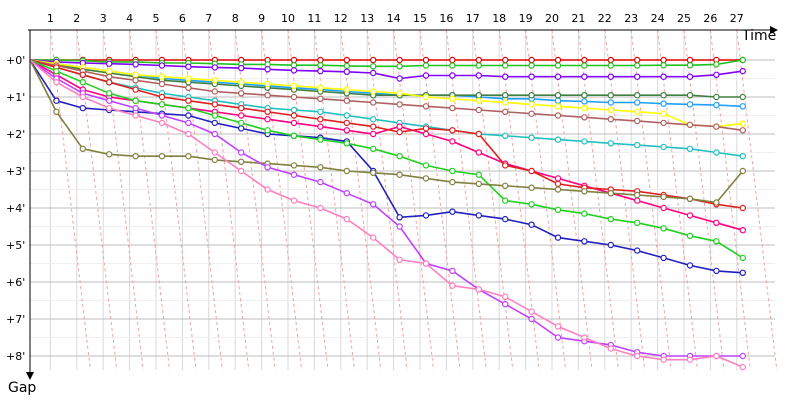  I want to click on x-tick-label: 26, so click(710, 18).